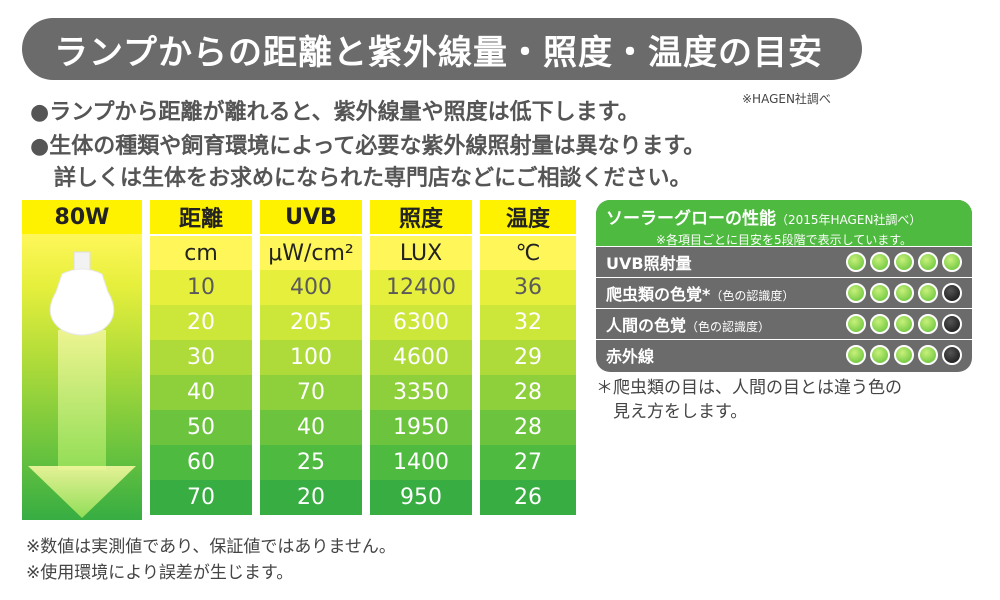  Describe the element at coordinates (646, 325) in the screenshot. I see `row-label: 人間の色覚` at that location.